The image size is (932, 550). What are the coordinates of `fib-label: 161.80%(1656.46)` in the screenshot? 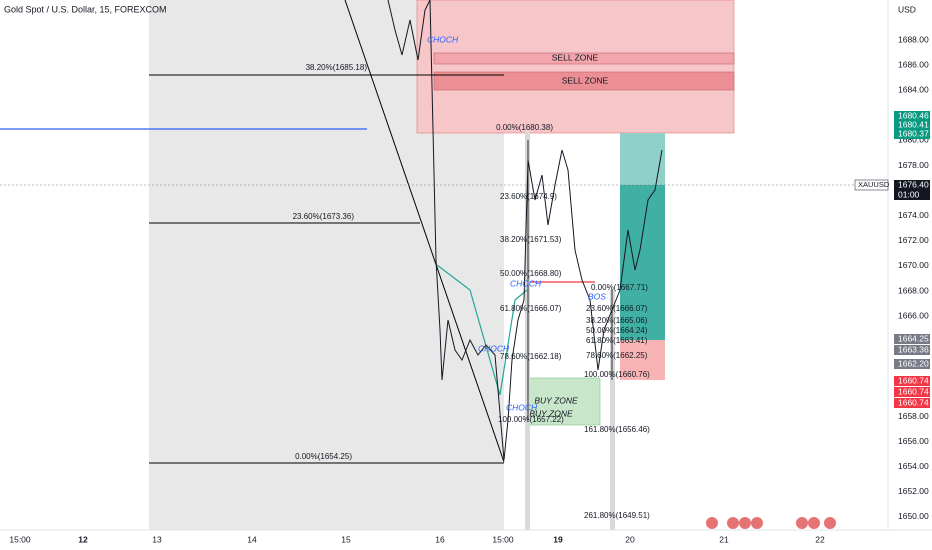 It's located at (617, 429).